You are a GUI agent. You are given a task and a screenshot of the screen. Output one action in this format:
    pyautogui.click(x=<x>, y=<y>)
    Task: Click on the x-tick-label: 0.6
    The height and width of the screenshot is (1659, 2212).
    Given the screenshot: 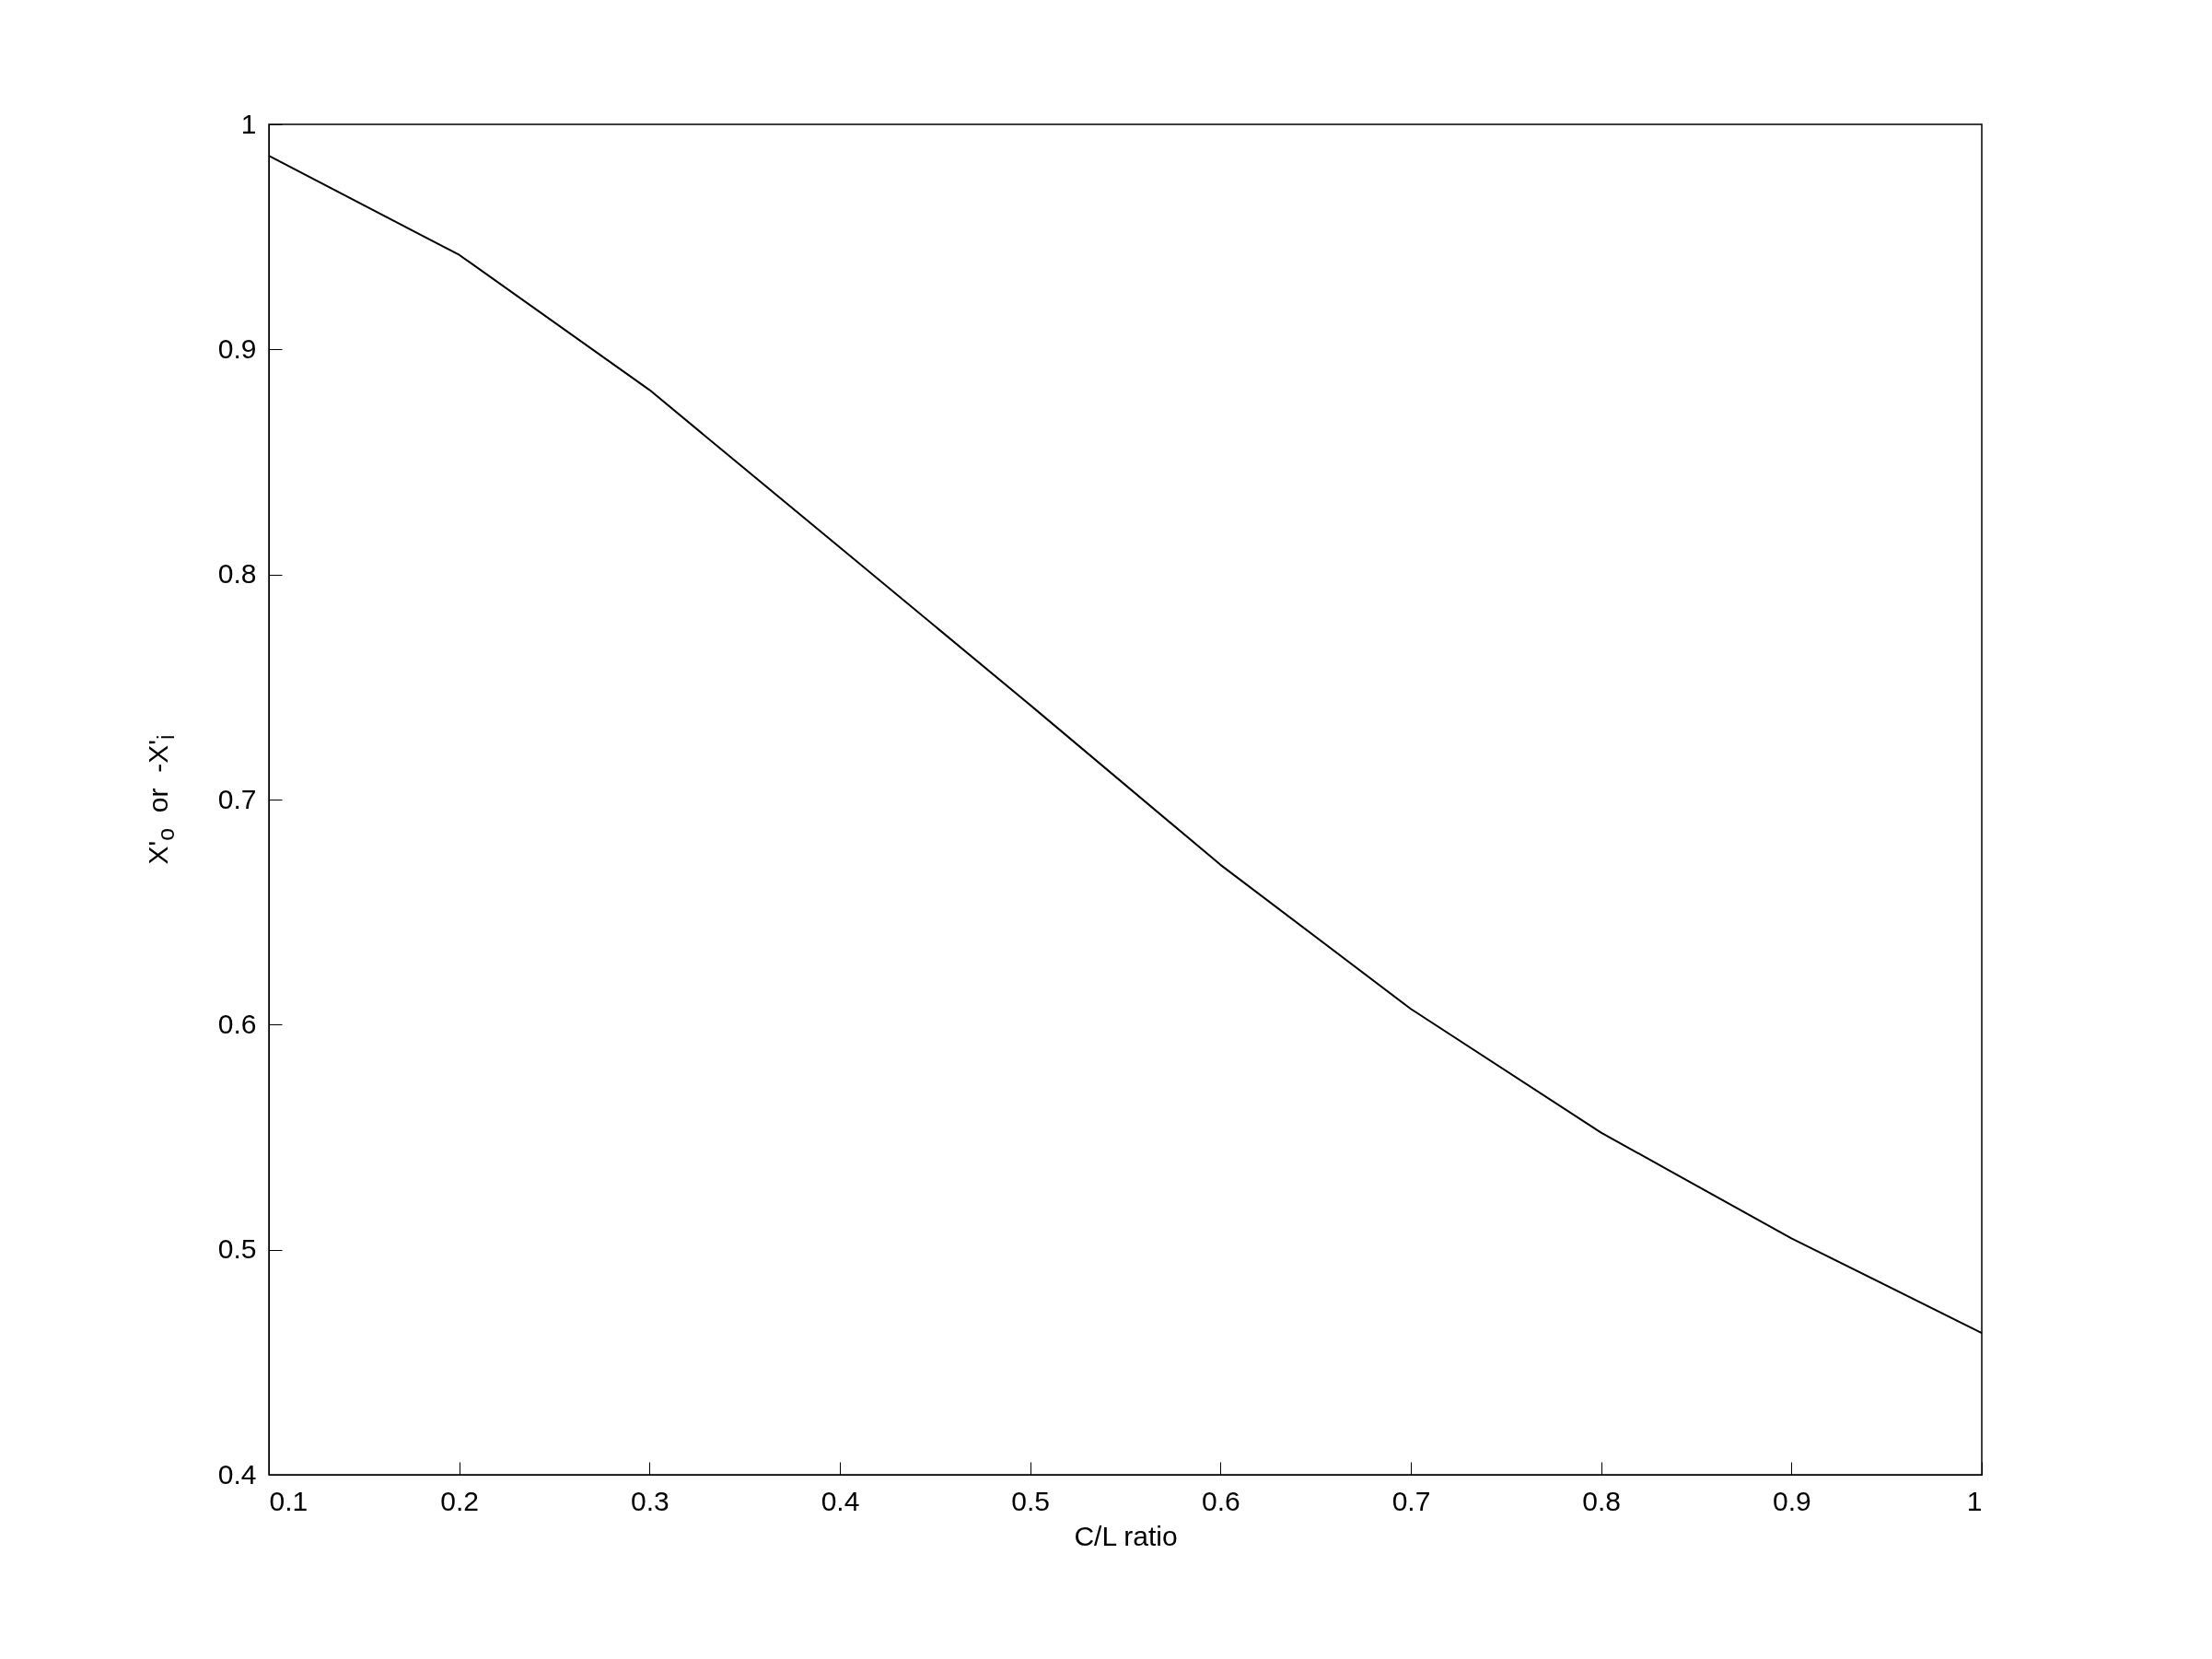 What is the action you would take?
    pyautogui.click(x=1221, y=1500)
    